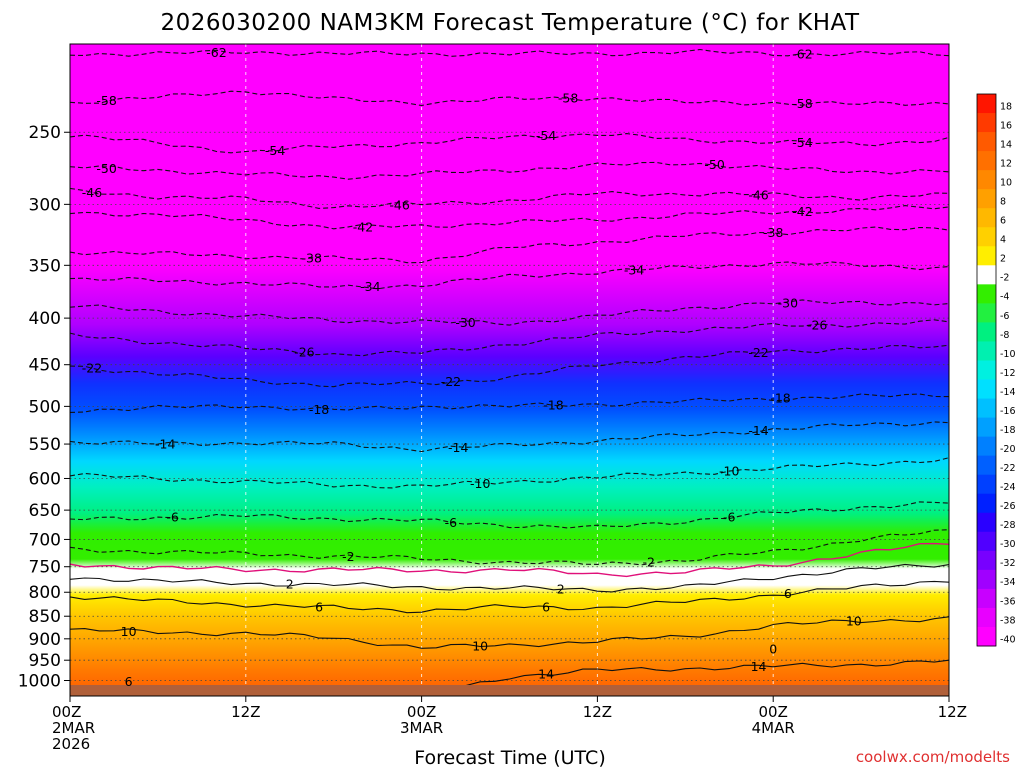 The height and width of the screenshot is (768, 1024). Describe the element at coordinates (758, 194) in the screenshot. I see `contour-label: -46` at that location.